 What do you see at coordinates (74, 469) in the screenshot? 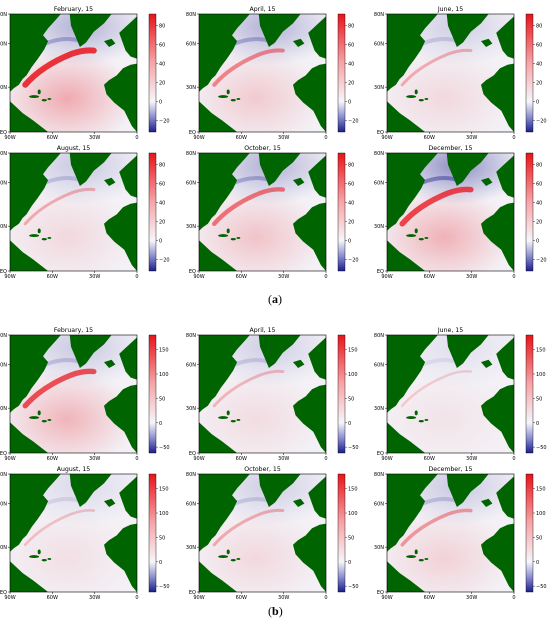
I see `panel-title: August, 15` at bounding box center [74, 469].